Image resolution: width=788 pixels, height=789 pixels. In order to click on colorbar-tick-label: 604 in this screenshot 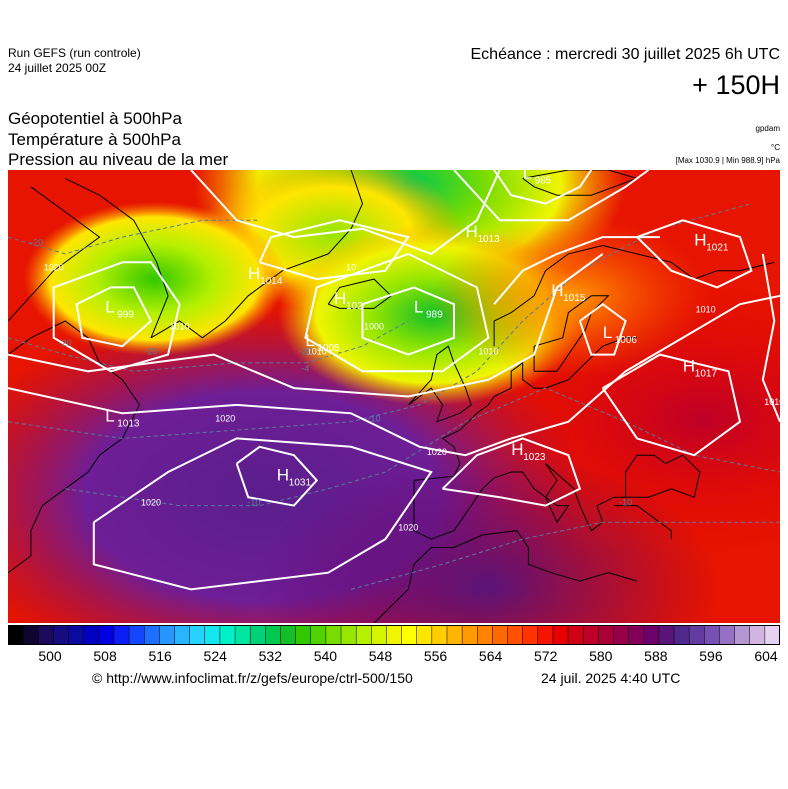, I will do `click(766, 656)`.